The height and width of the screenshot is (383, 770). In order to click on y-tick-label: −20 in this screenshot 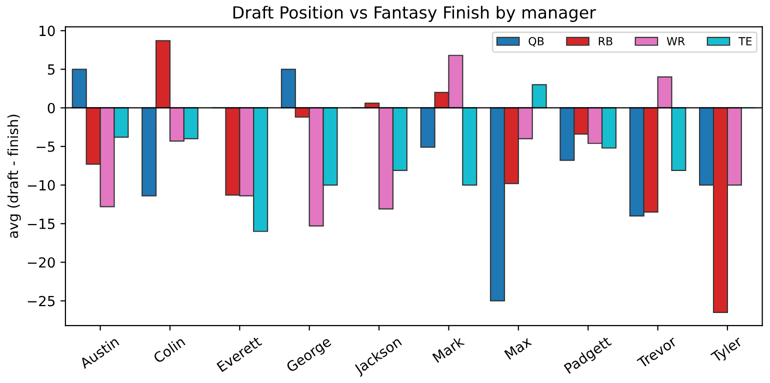, I will do `click(41, 262)`.